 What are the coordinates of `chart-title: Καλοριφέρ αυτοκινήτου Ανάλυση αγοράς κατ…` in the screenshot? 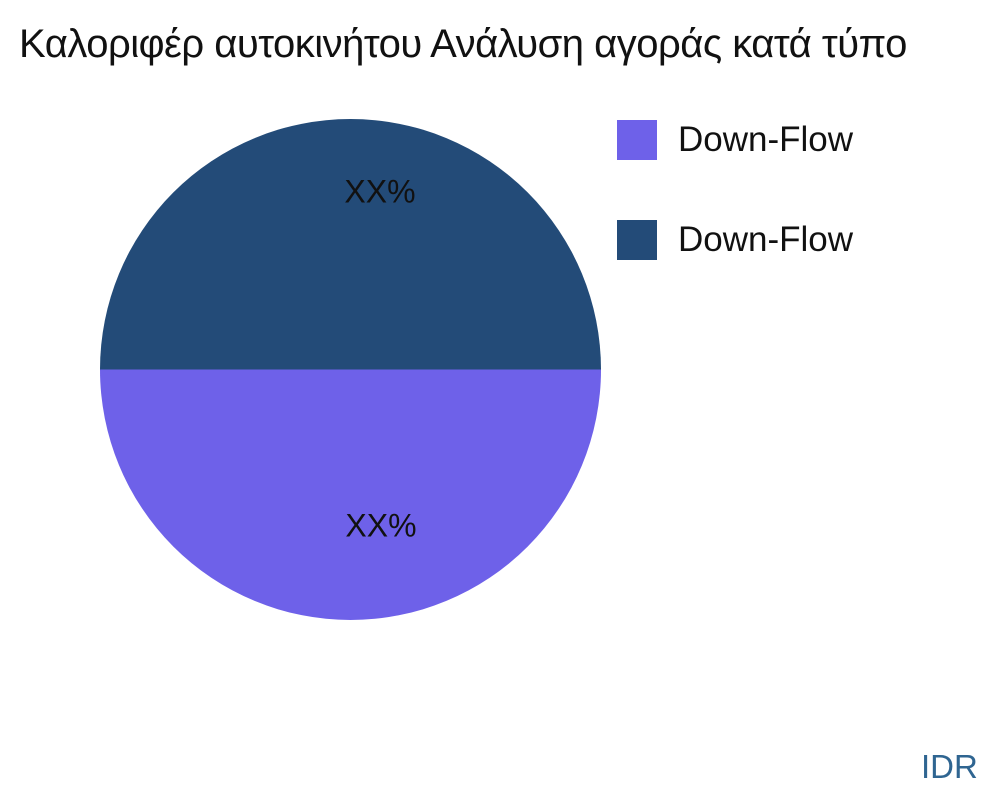 It's located at (463, 44).